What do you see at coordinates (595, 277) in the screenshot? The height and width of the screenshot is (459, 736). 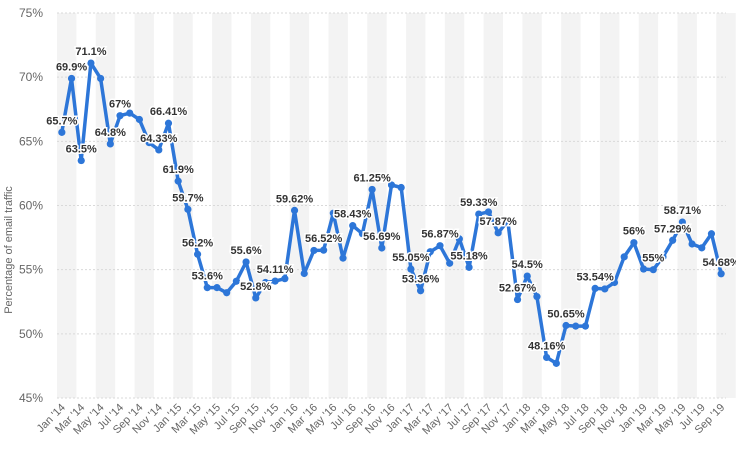 I see `data-label: 53.54%` at bounding box center [595, 277].